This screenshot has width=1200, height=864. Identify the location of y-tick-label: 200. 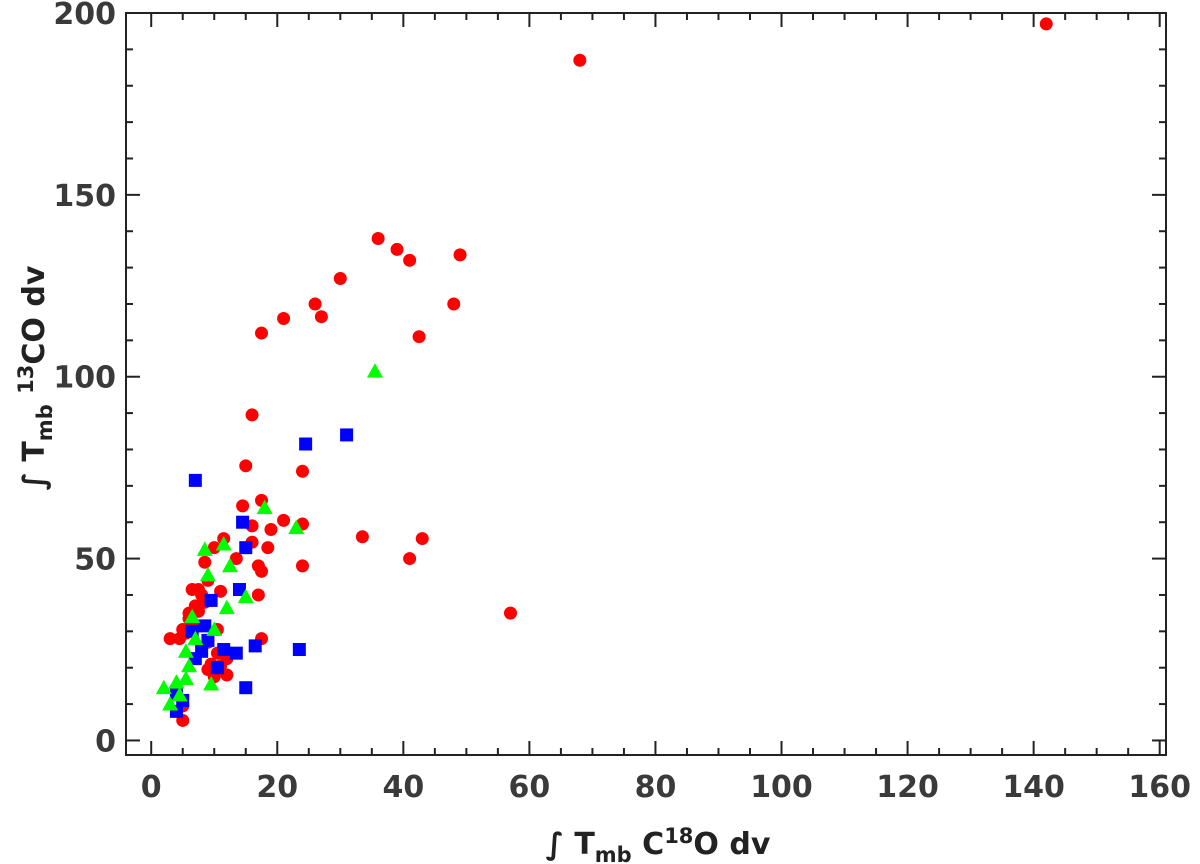
(84, 16).